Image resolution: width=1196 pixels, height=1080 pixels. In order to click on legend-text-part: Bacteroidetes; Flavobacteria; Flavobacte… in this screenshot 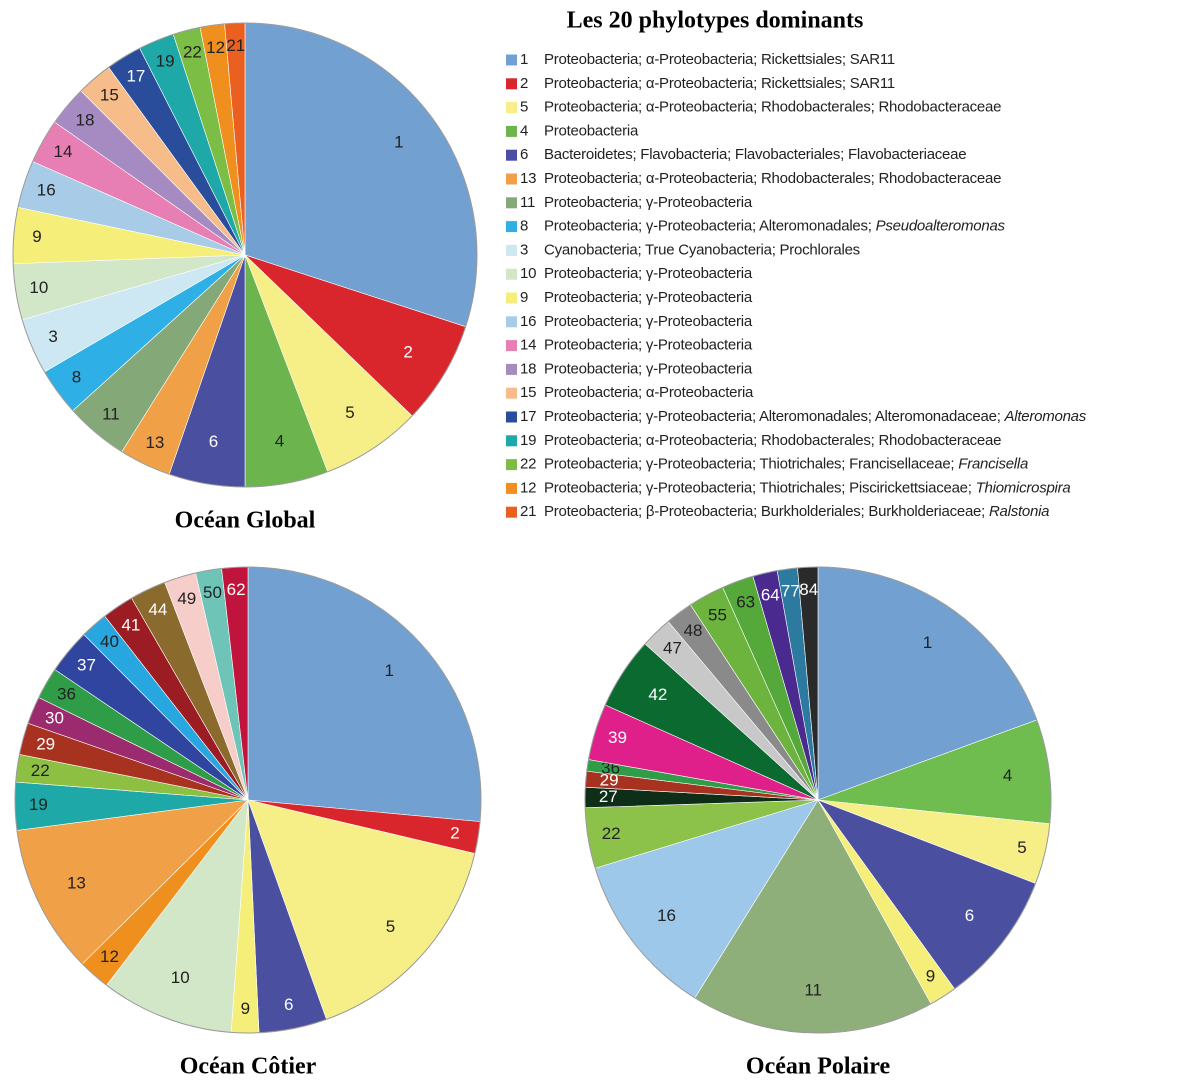, I will do `click(755, 154)`.